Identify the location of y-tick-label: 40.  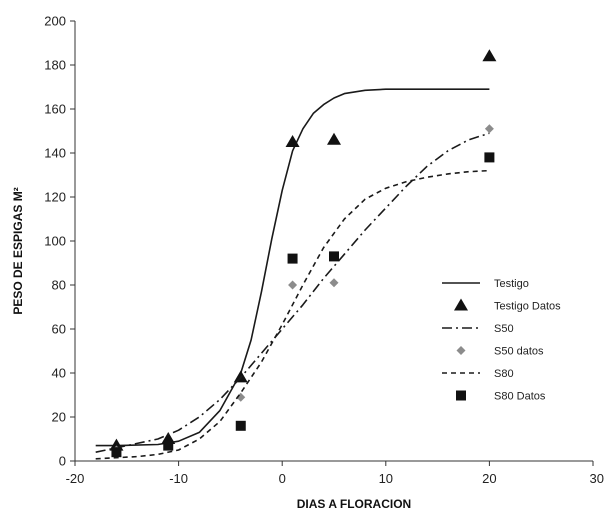
(59, 373).